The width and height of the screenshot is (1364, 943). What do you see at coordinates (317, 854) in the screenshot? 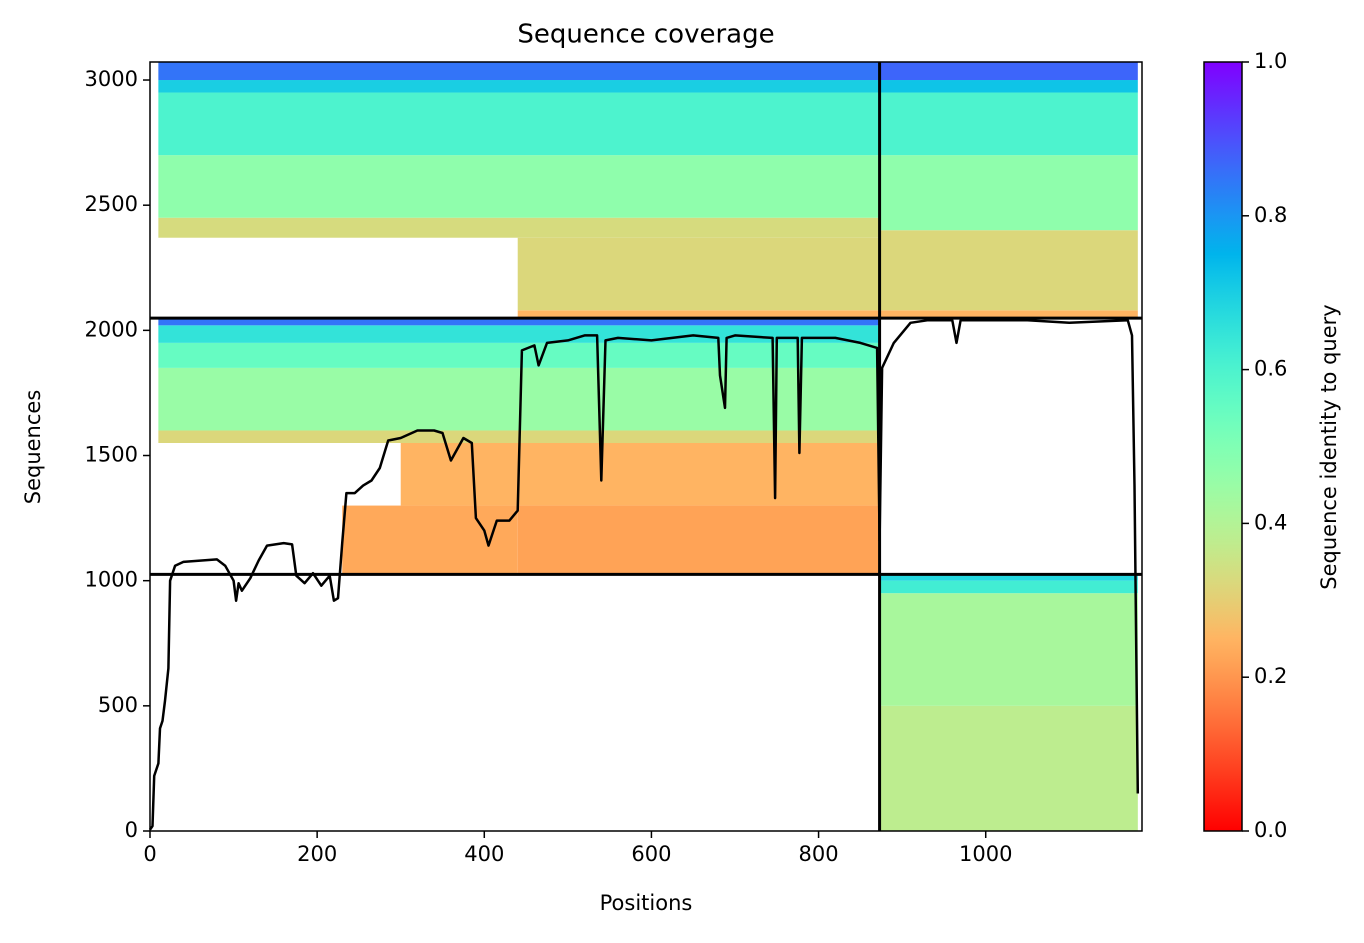
I see `x-tick-label: 200` at bounding box center [317, 854].